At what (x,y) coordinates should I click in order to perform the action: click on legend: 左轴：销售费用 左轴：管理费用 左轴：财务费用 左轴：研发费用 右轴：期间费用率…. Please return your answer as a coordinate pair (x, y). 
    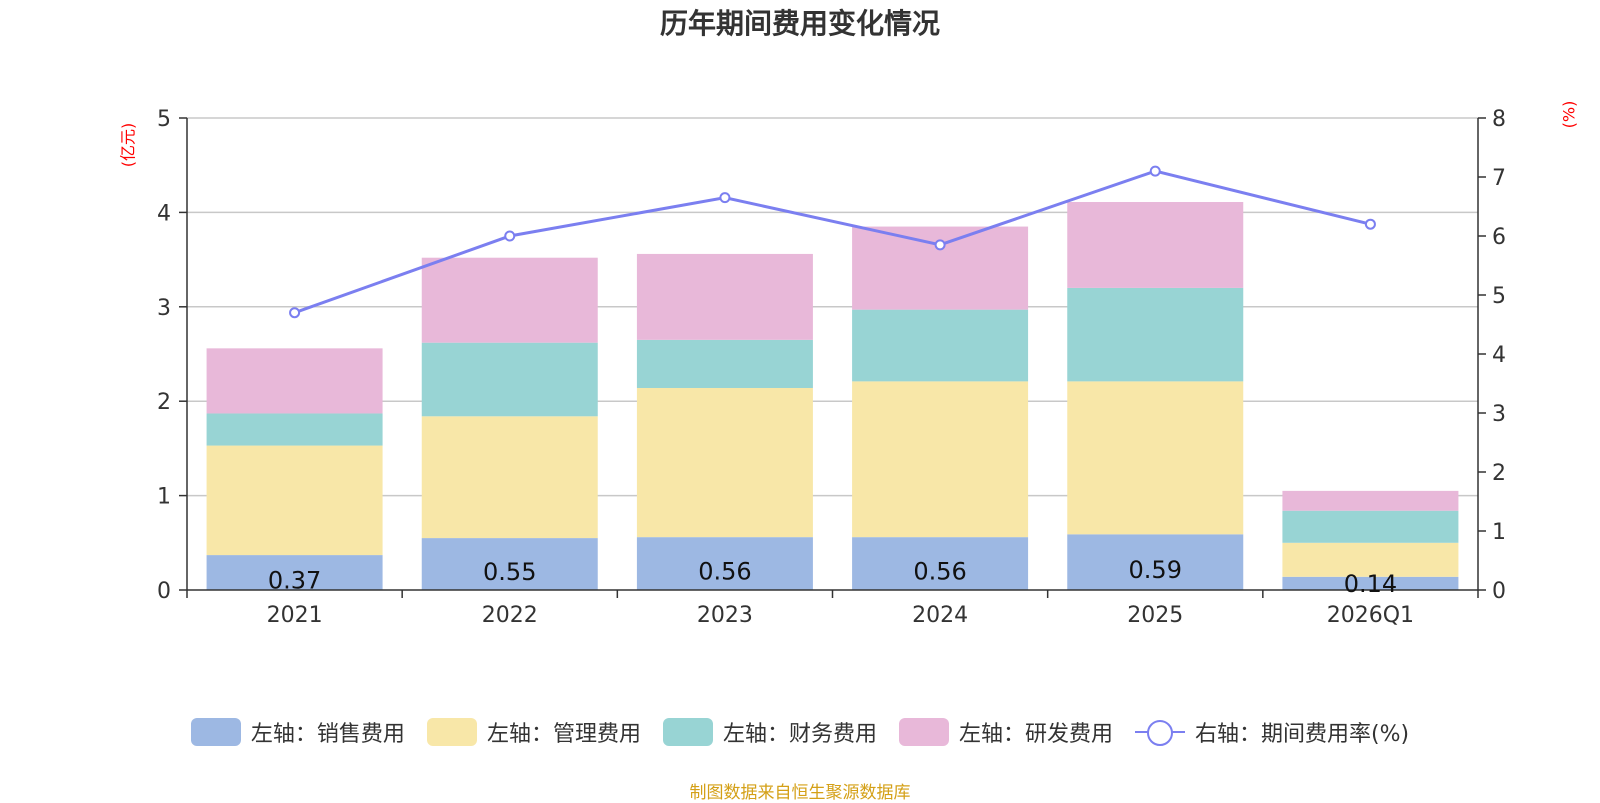
    Looking at the image, I should click on (800, 732).